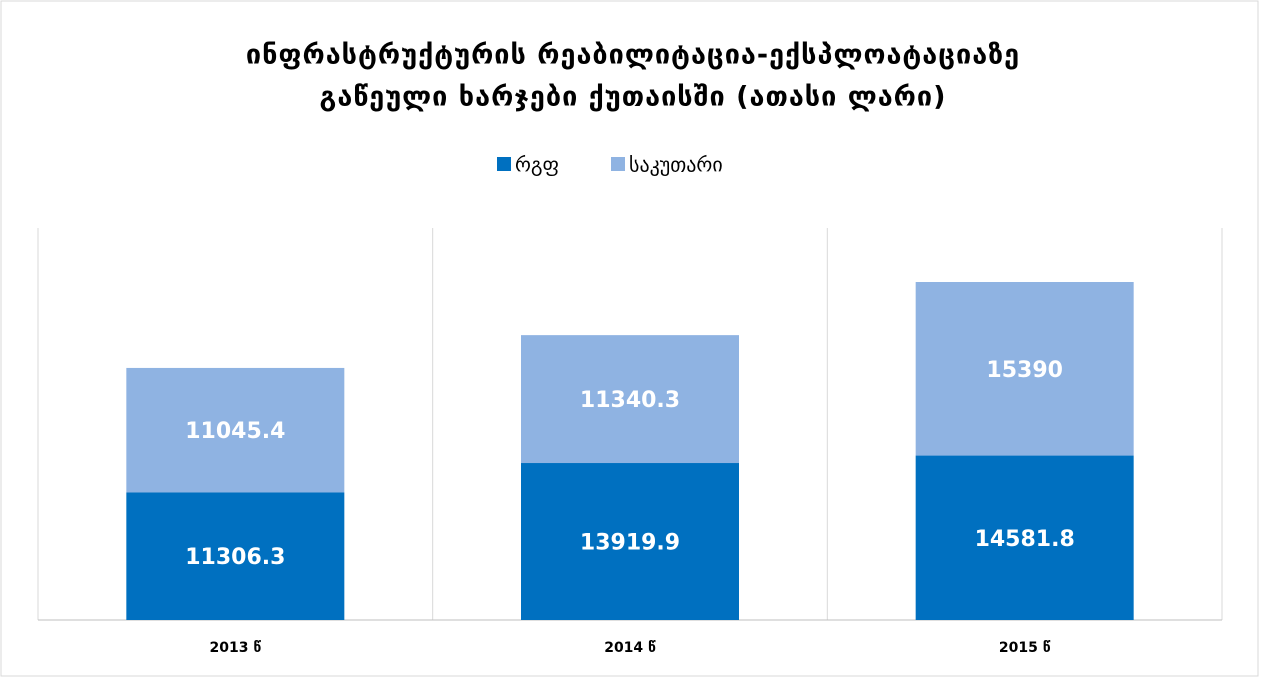  Describe the element at coordinates (633, 97) in the screenshot. I see `chart-title: გაწეული ხარჯები ქუთაისში (ათასი ლარი)` at that location.